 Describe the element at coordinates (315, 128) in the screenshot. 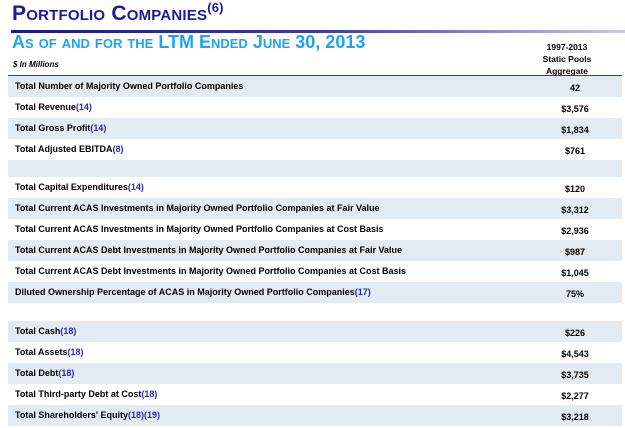

I see `table-row: Total Gross Profit(14) $1,834` at that location.